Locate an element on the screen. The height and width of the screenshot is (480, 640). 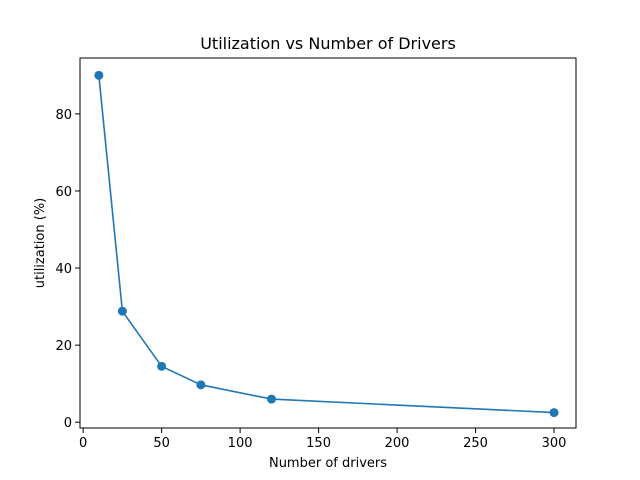
y-axis: 0 20 40 60 80 is located at coordinates (67, 269).